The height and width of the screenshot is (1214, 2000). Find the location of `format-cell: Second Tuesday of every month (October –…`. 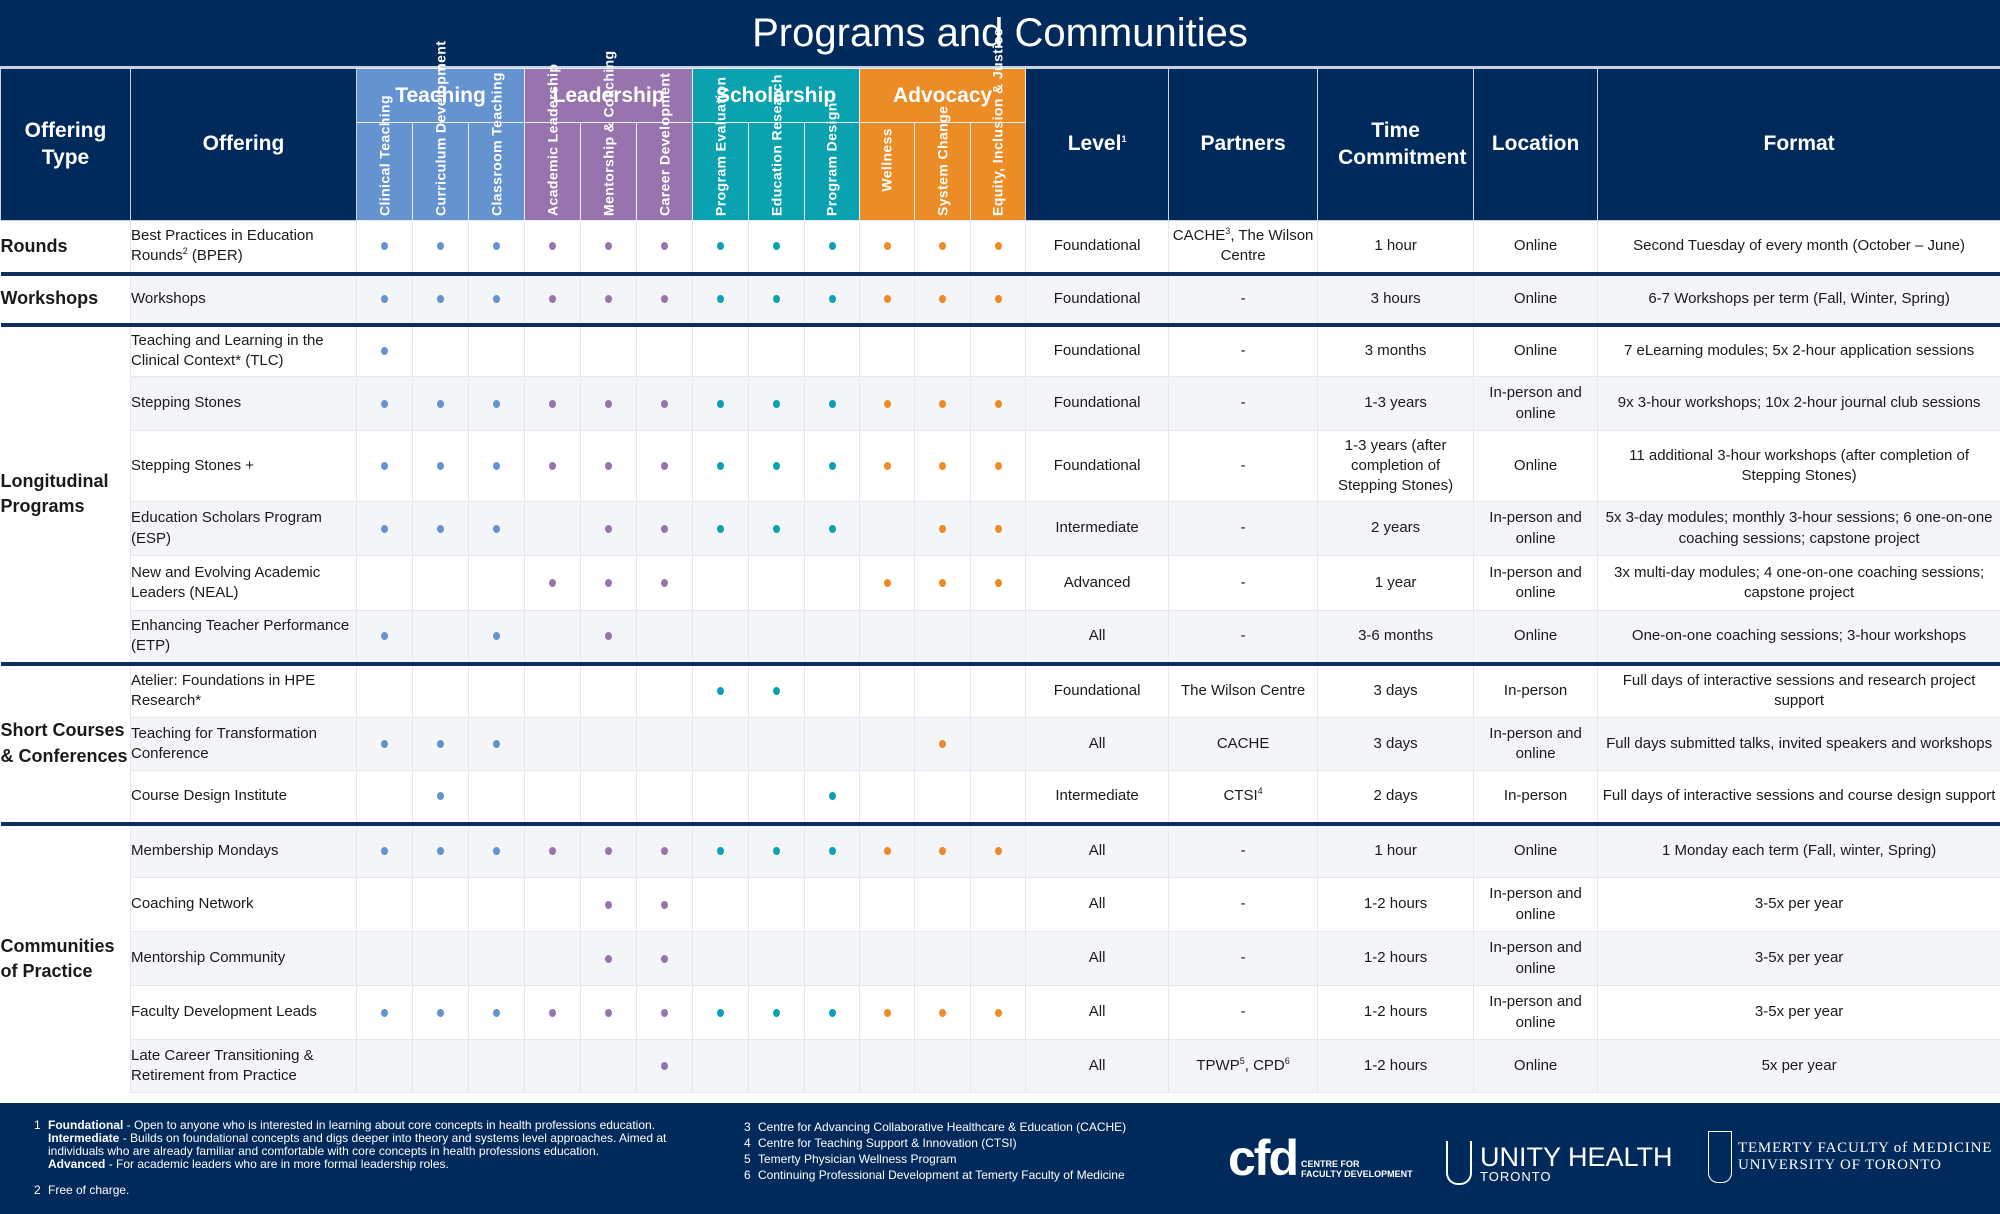

format-cell: Second Tuesday of every month (October –… is located at coordinates (1798, 247).